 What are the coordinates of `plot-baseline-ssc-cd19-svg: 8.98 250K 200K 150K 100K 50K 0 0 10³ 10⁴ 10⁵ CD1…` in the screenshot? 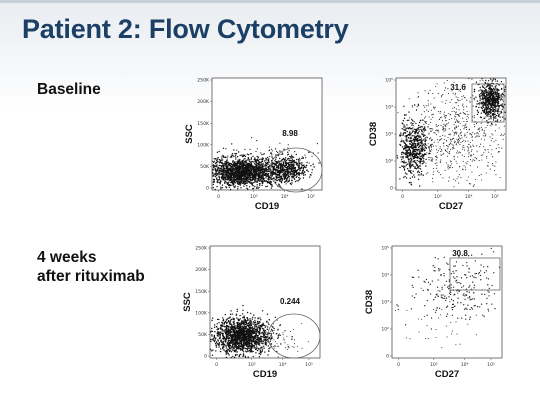 It's located at (253, 145).